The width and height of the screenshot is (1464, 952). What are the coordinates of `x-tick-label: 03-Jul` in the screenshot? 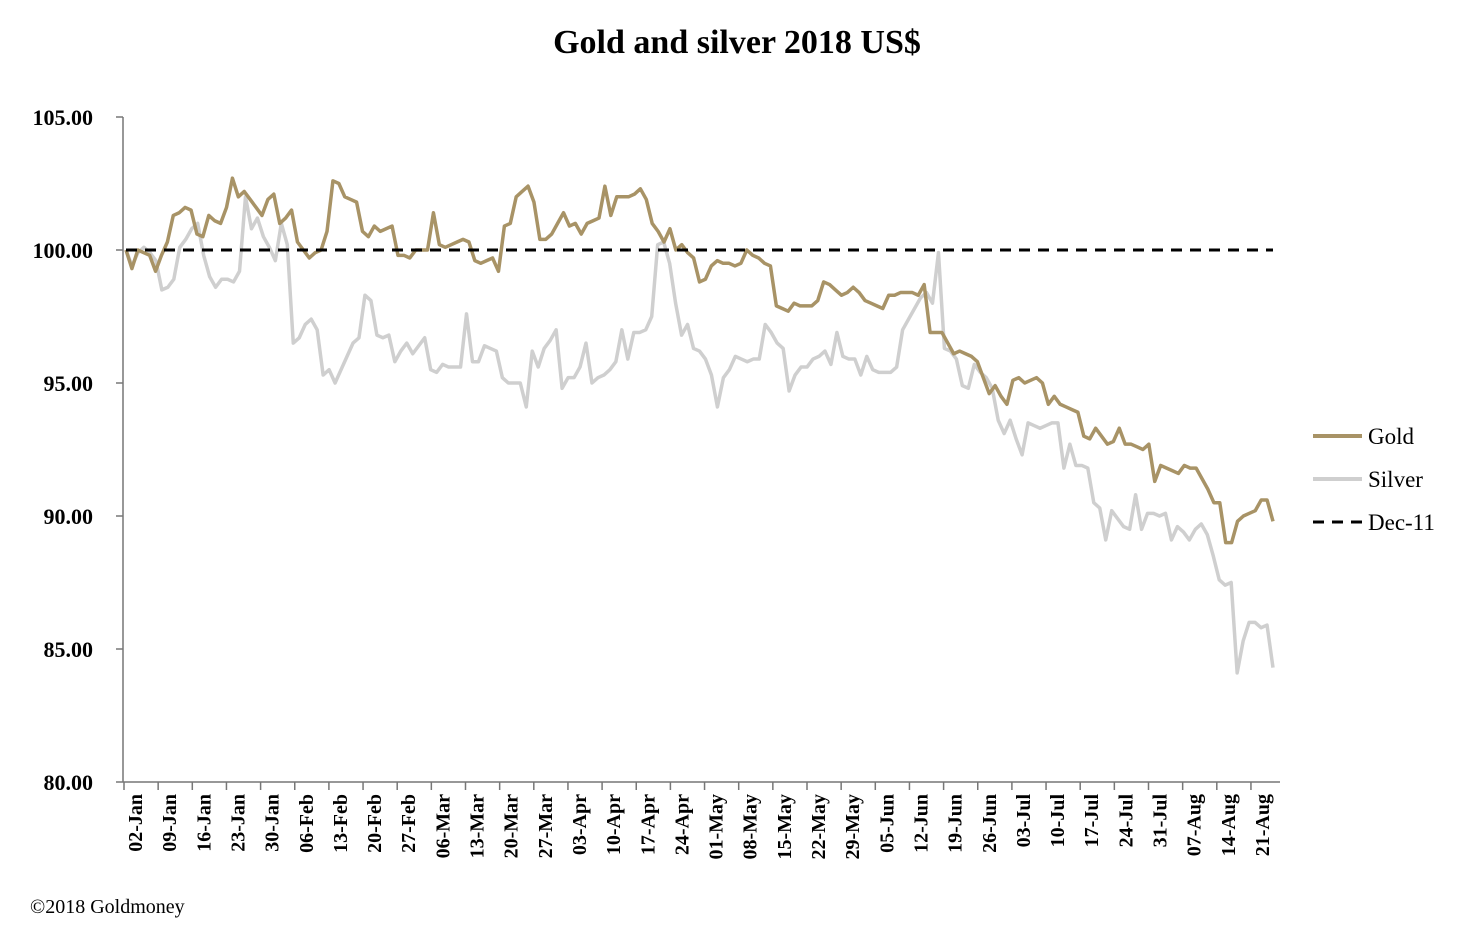 It's located at (1024, 821).